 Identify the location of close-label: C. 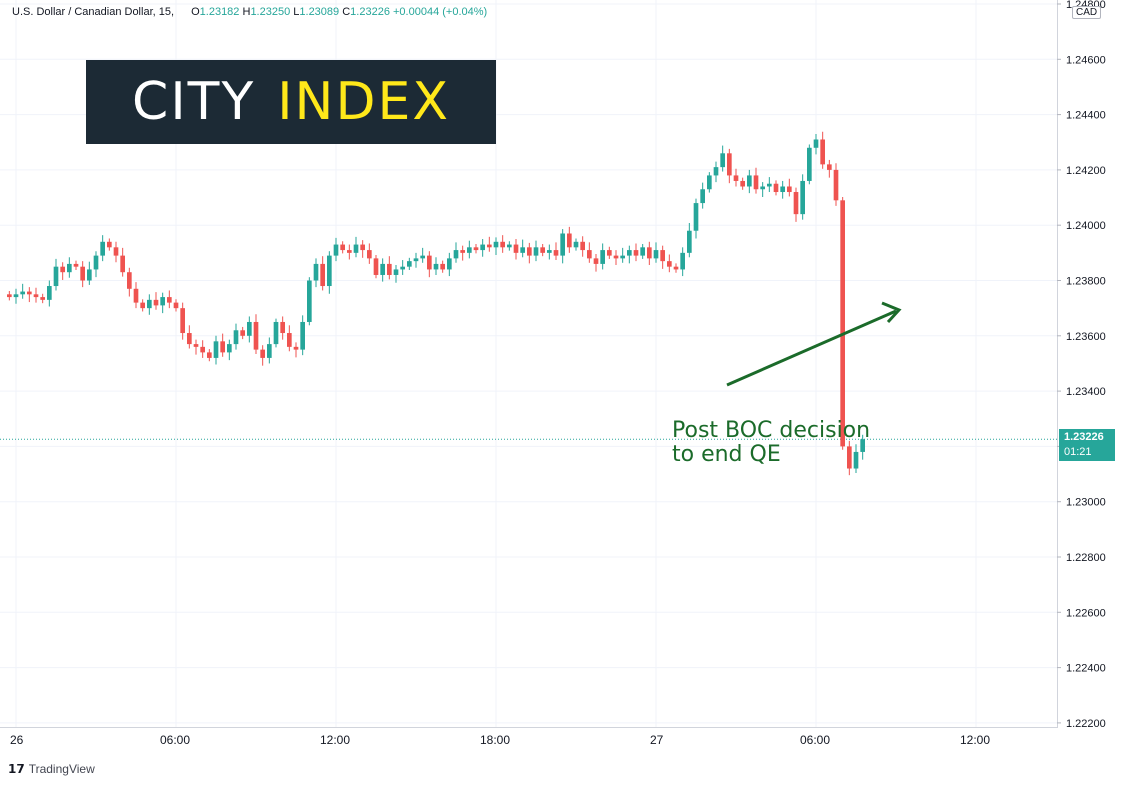
(346, 12).